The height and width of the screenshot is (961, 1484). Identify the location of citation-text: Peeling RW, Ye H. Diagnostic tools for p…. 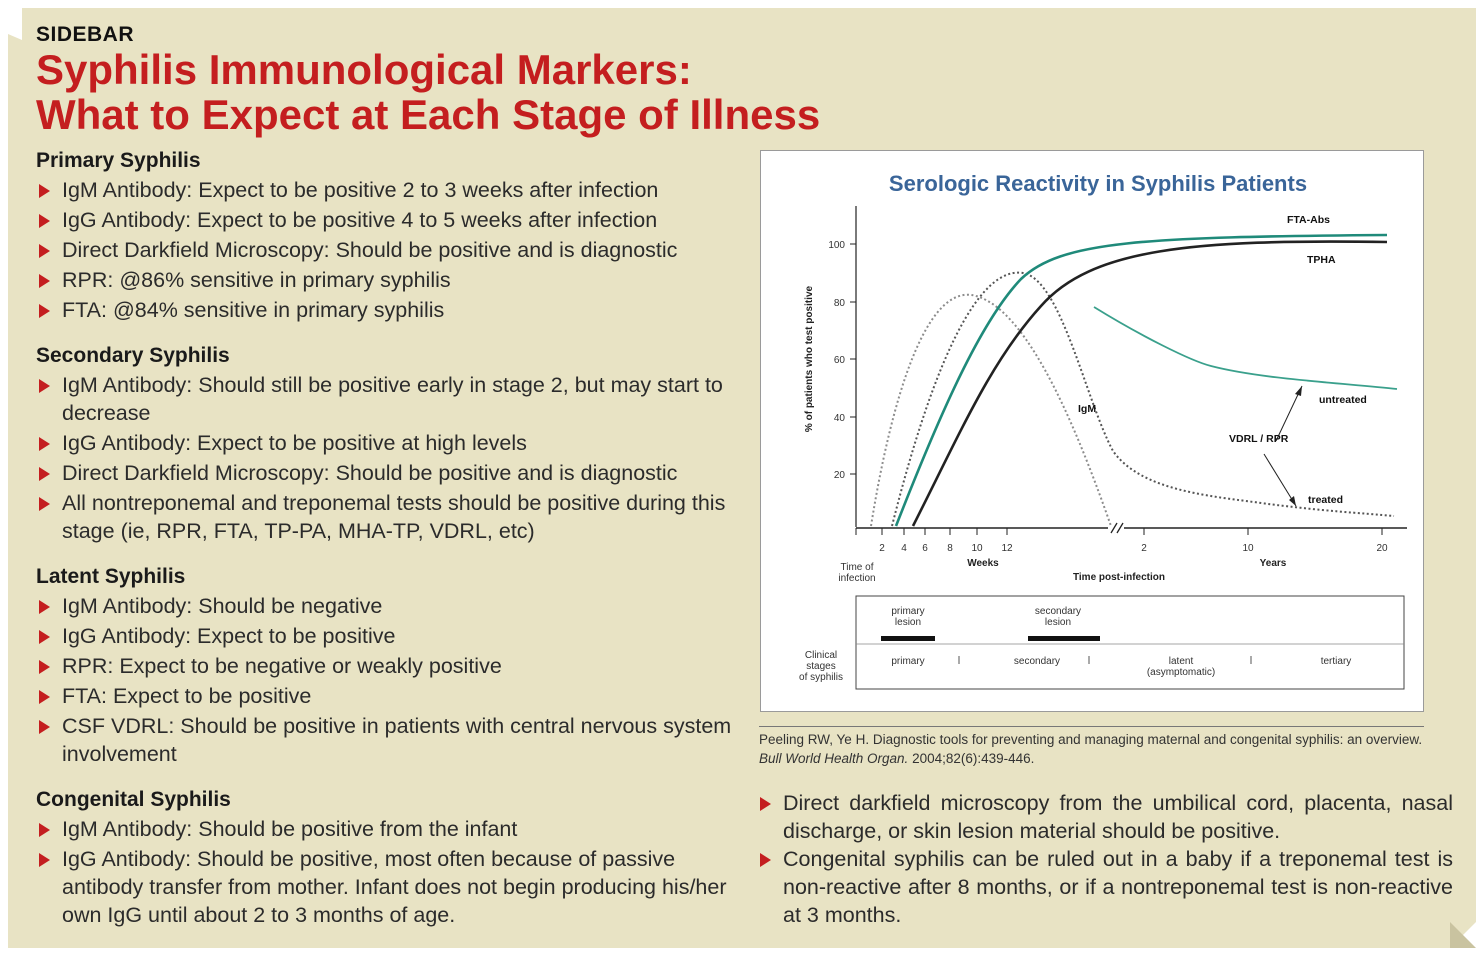
(1091, 739).